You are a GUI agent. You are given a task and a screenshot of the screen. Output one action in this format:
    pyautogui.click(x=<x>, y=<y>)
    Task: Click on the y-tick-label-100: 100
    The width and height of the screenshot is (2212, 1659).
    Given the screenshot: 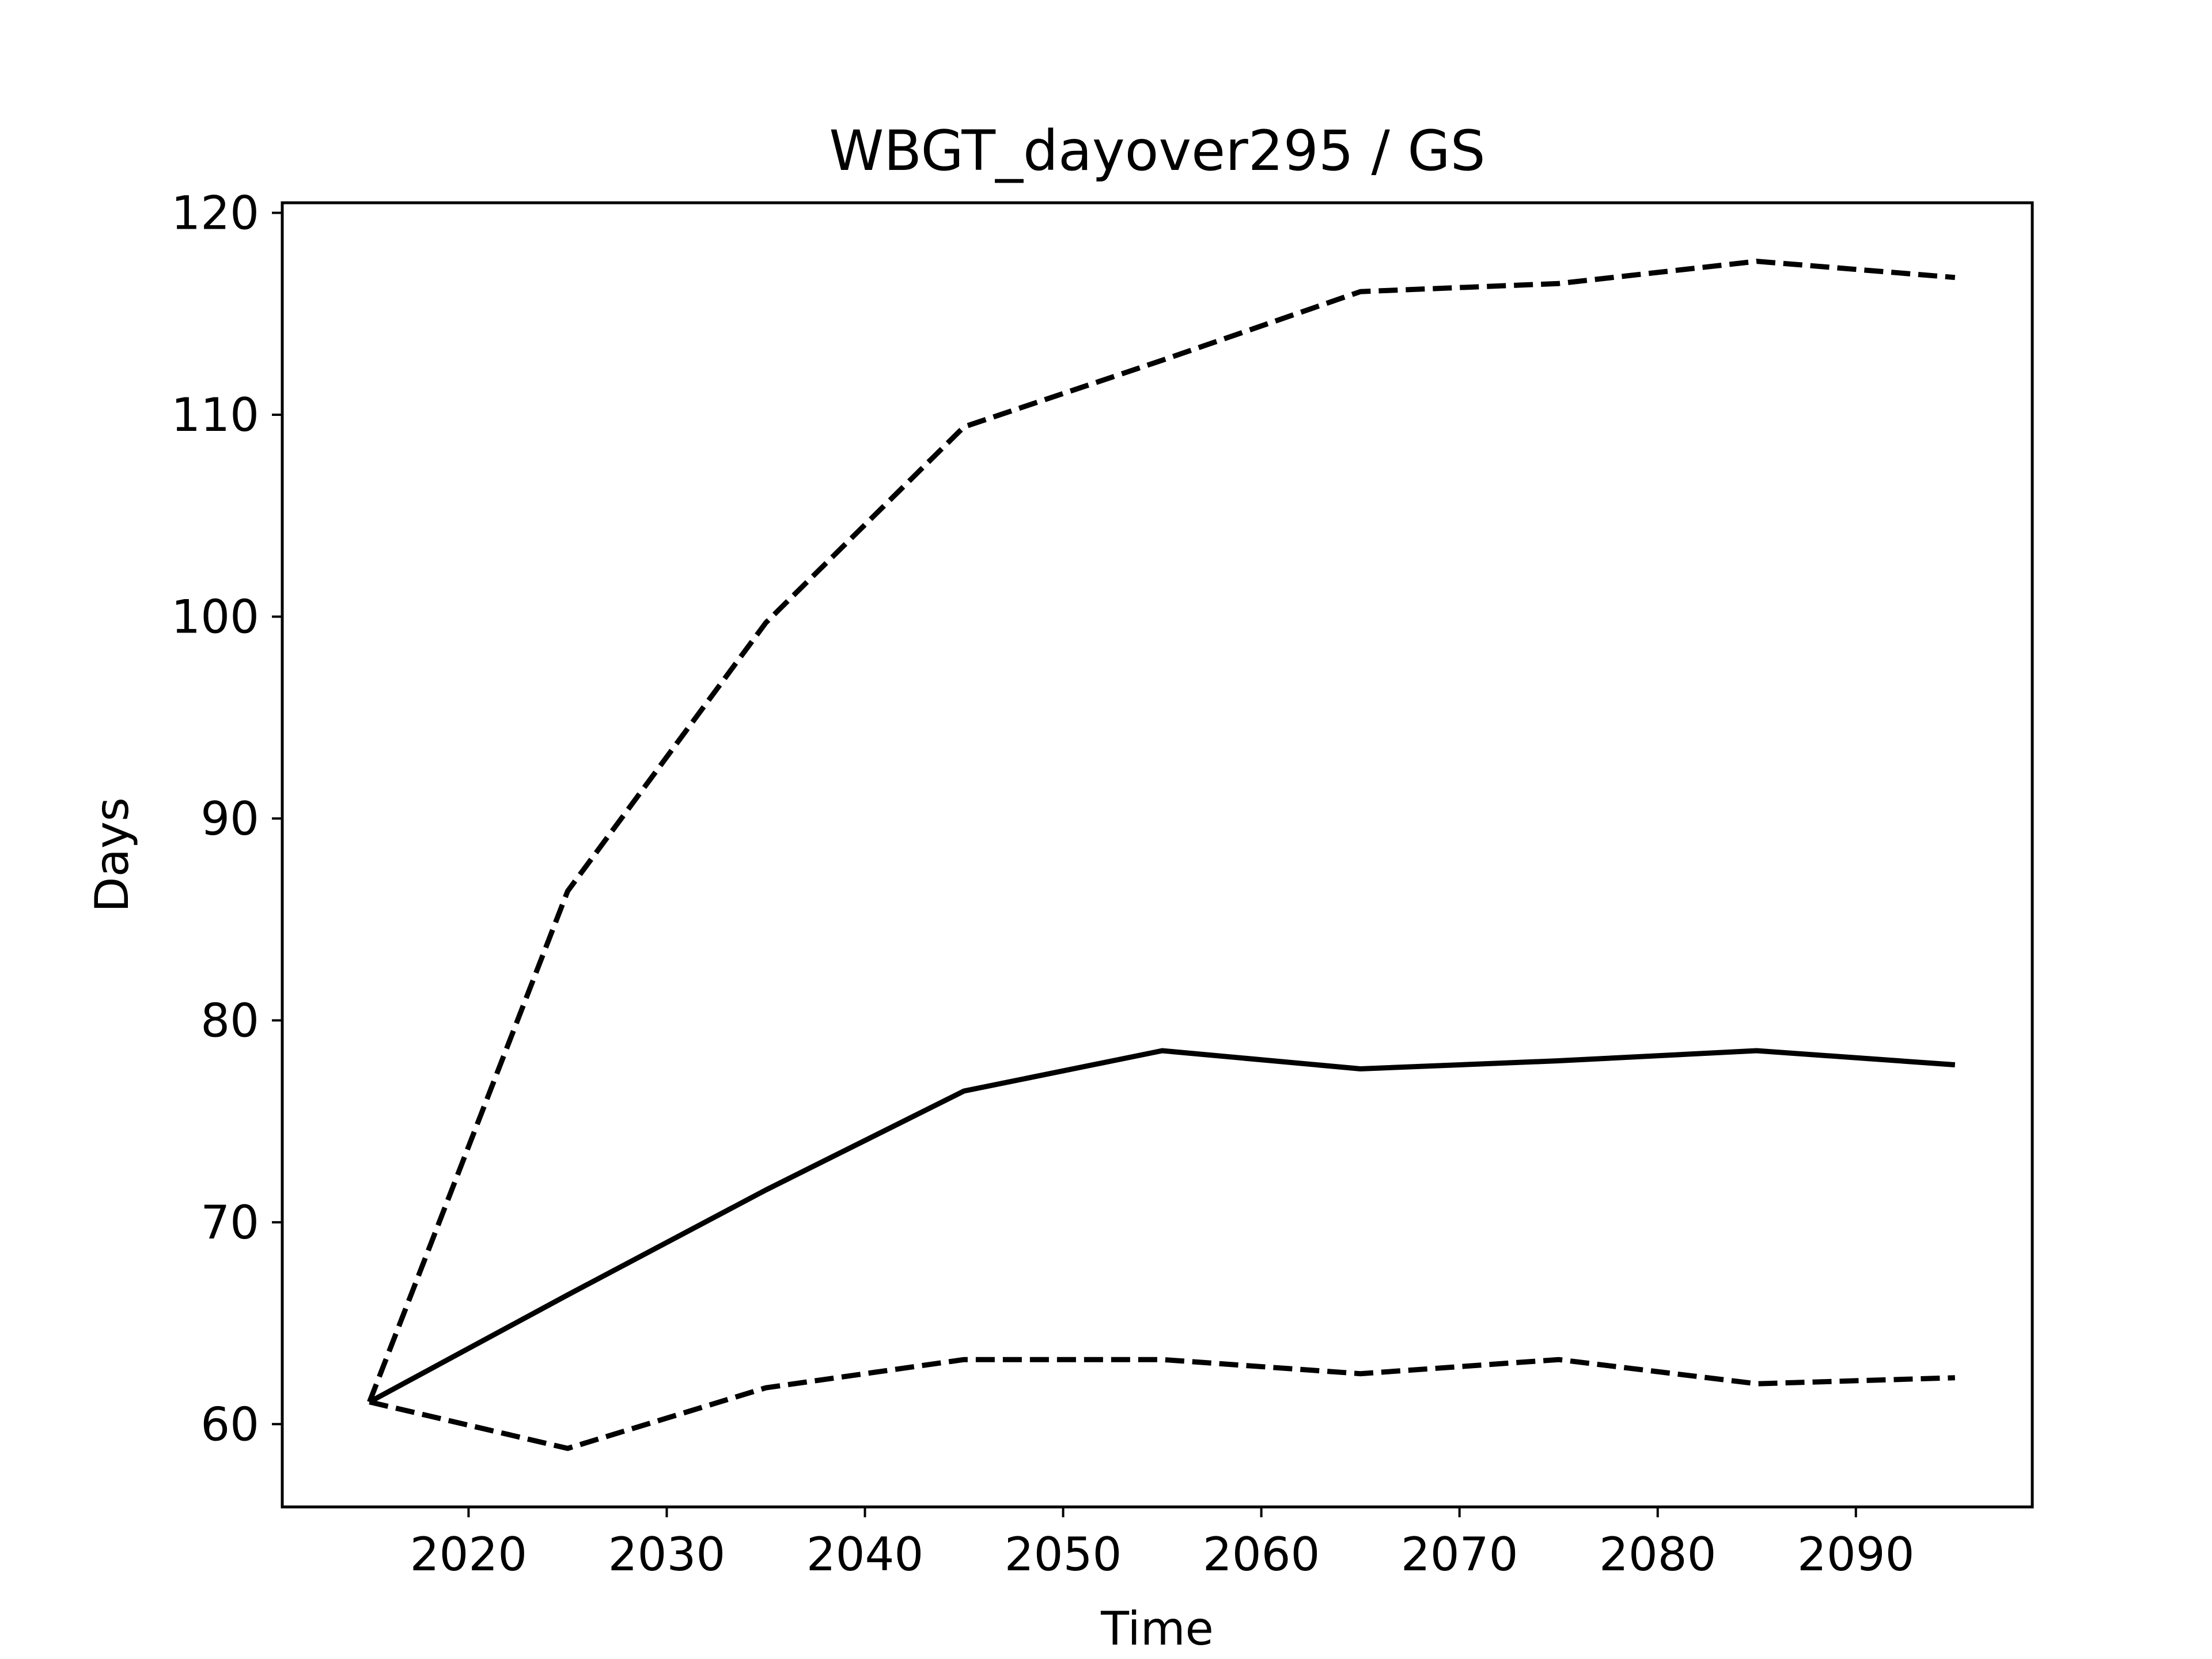 What is the action you would take?
    pyautogui.click(x=215, y=616)
    